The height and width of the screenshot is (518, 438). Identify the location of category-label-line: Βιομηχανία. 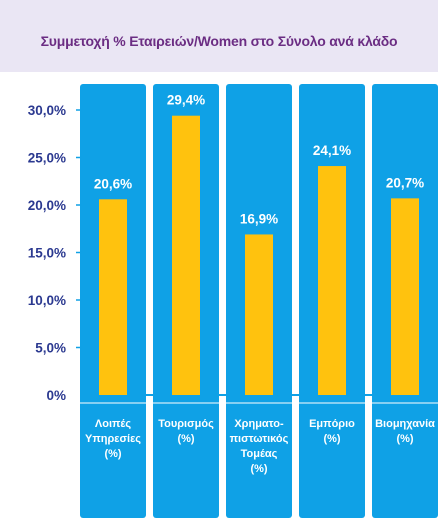
(405, 424).